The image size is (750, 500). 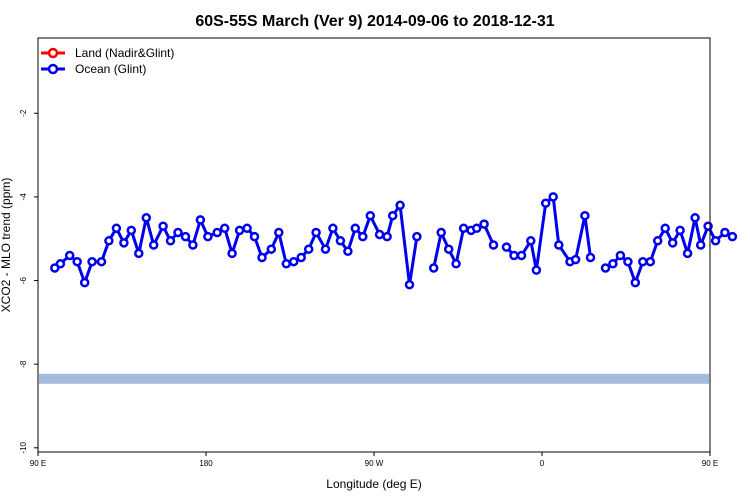 What do you see at coordinates (110, 69) in the screenshot?
I see `legend-ocean-label: Ocean (Glint)` at bounding box center [110, 69].